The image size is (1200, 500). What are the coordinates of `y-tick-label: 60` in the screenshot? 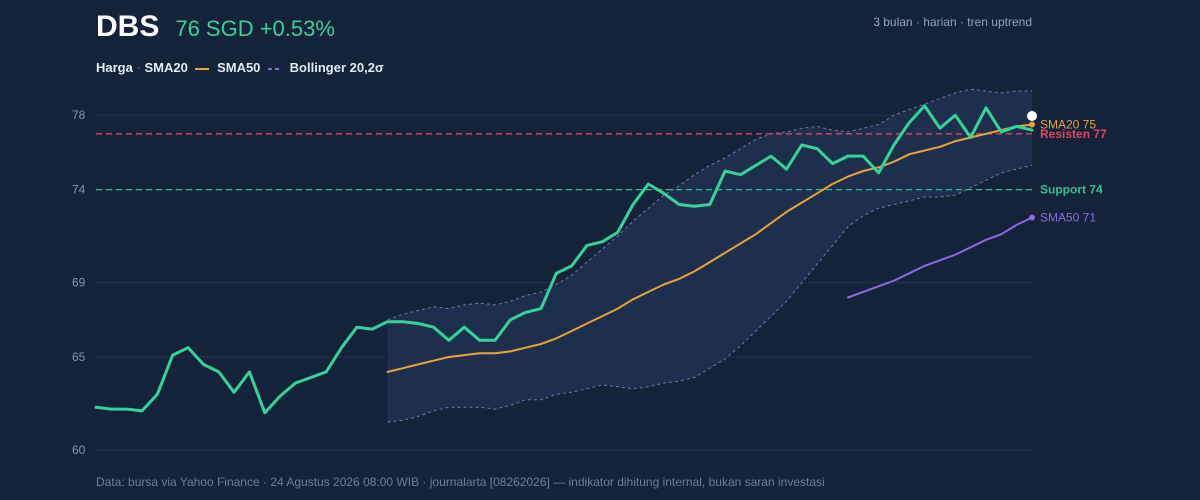 It's located at (79, 450).